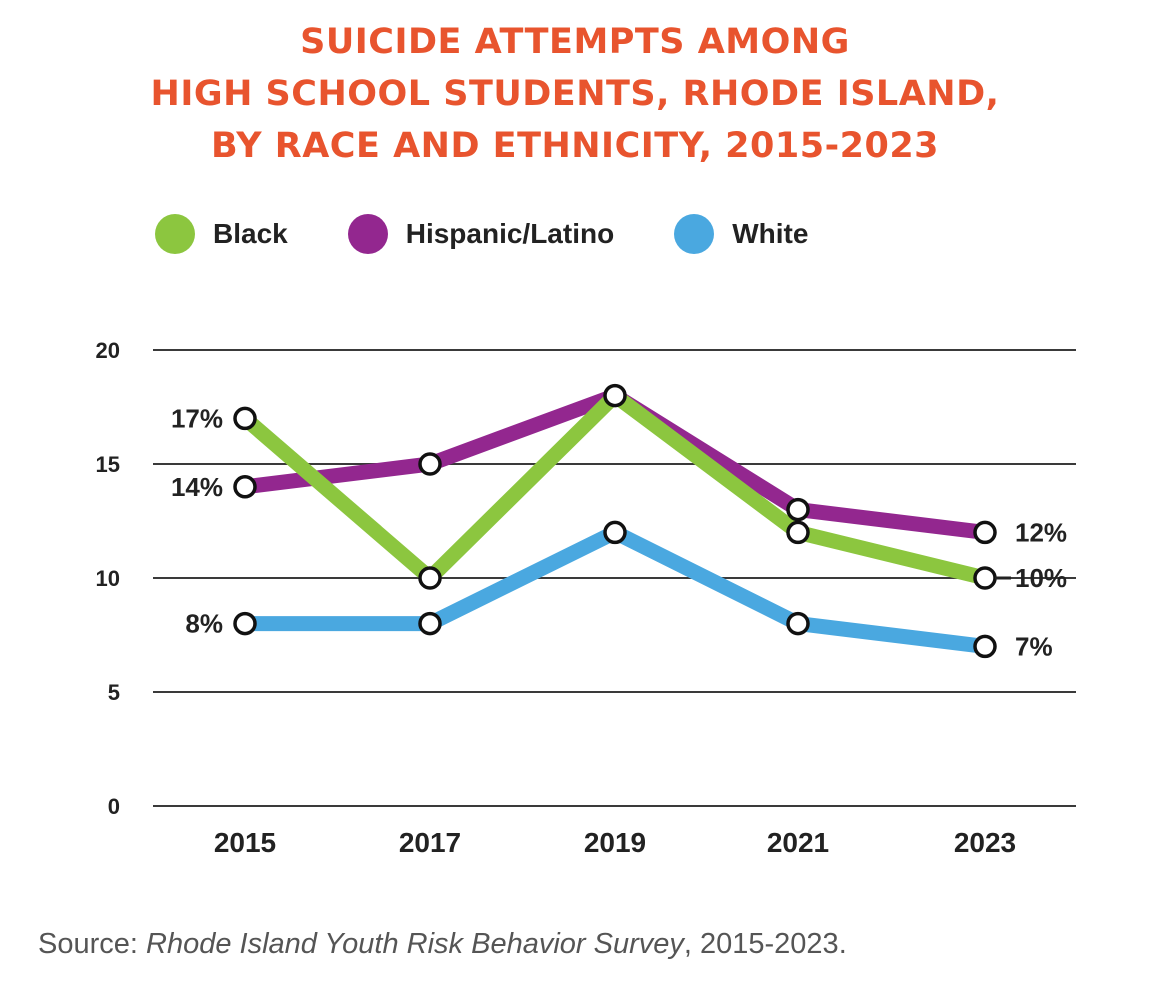 The image size is (1150, 990). What do you see at coordinates (92, 944) in the screenshot?
I see `source-prefix: Source:` at bounding box center [92, 944].